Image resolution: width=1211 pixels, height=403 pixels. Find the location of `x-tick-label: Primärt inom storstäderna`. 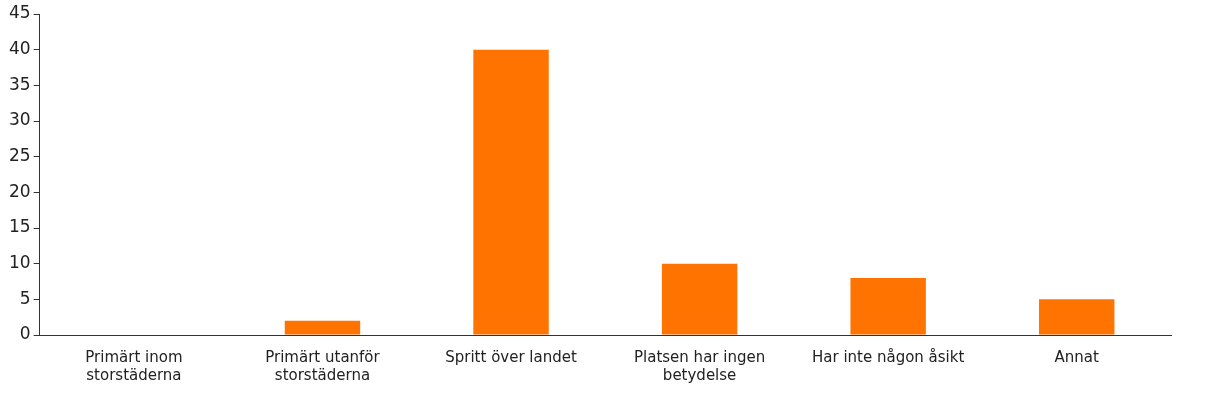

x-tick-label: Primärt inom storstäderna is located at coordinates (134, 365).